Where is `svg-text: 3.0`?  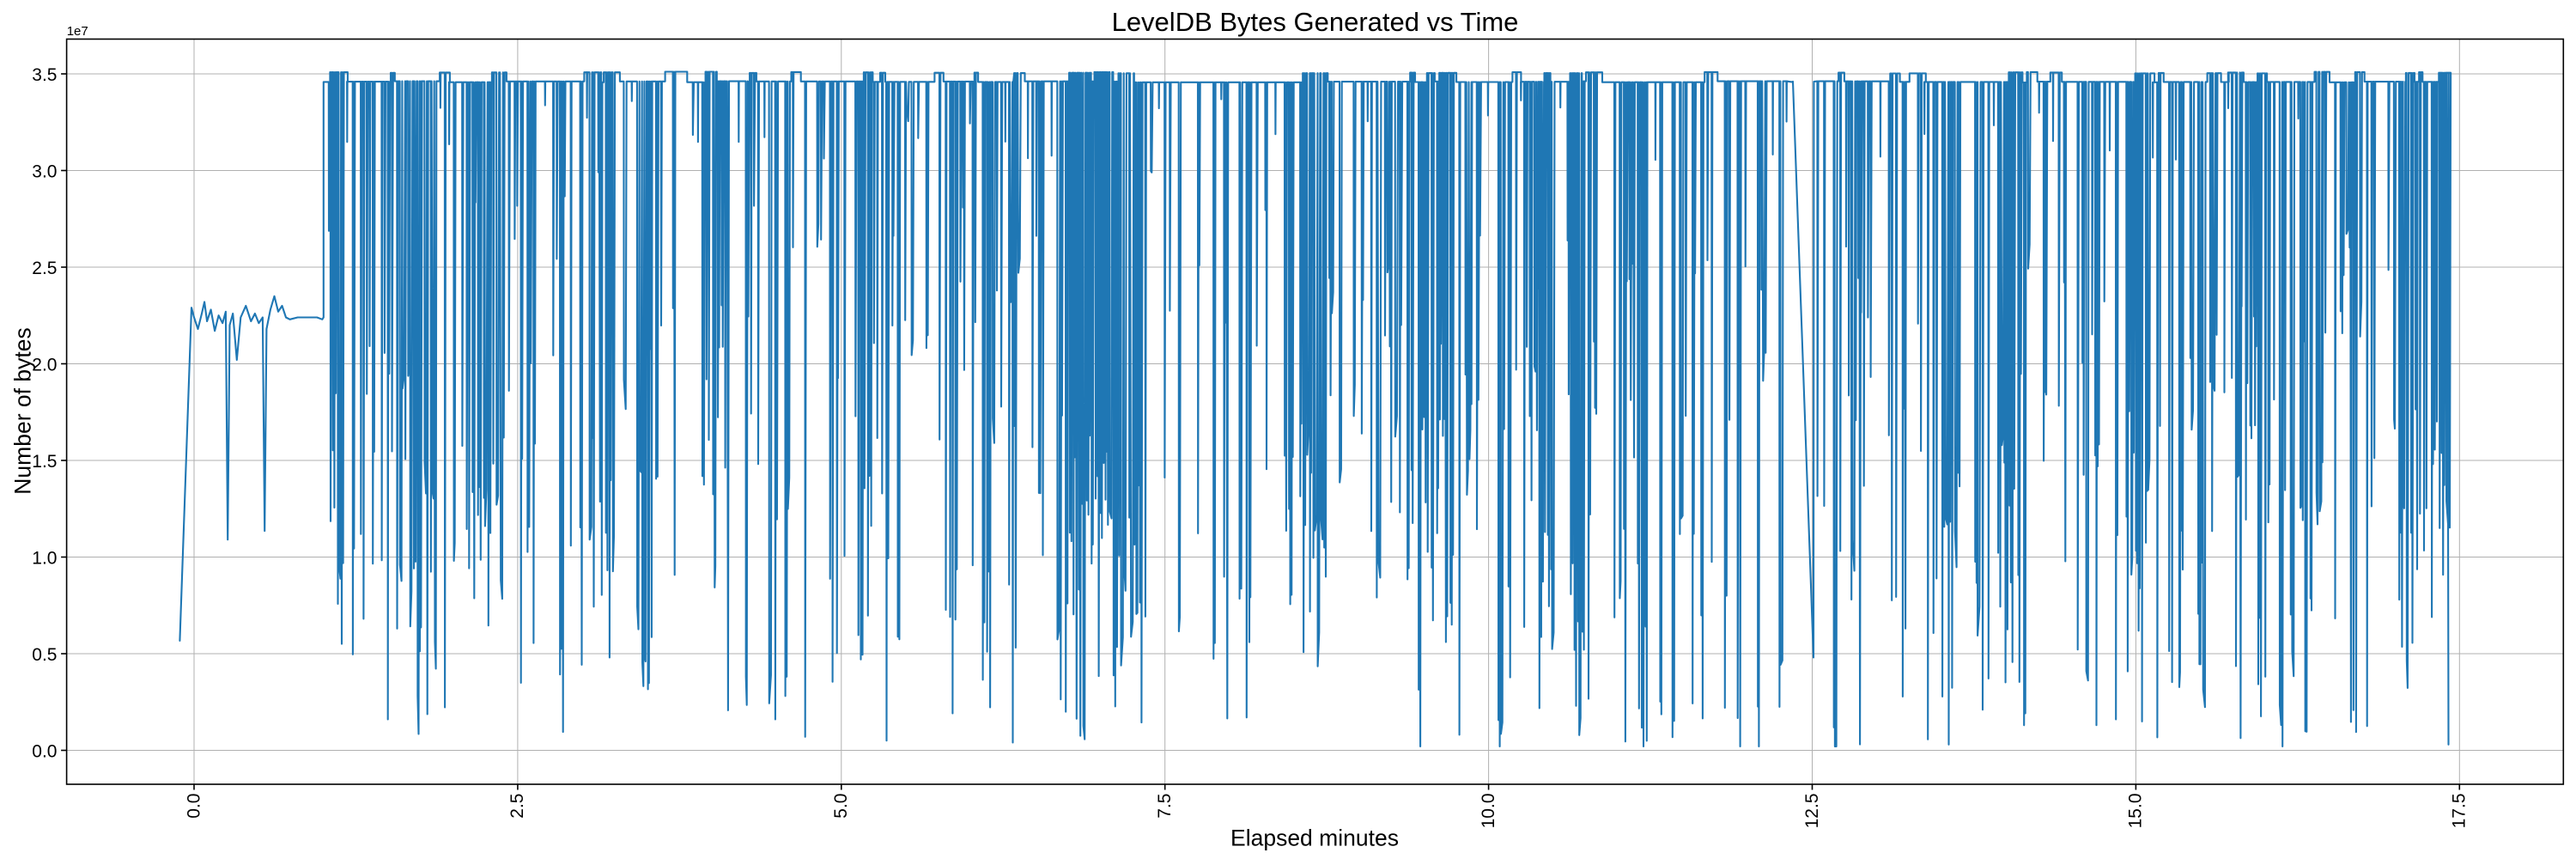 svg-text: 3.0 is located at coordinates (44, 172).